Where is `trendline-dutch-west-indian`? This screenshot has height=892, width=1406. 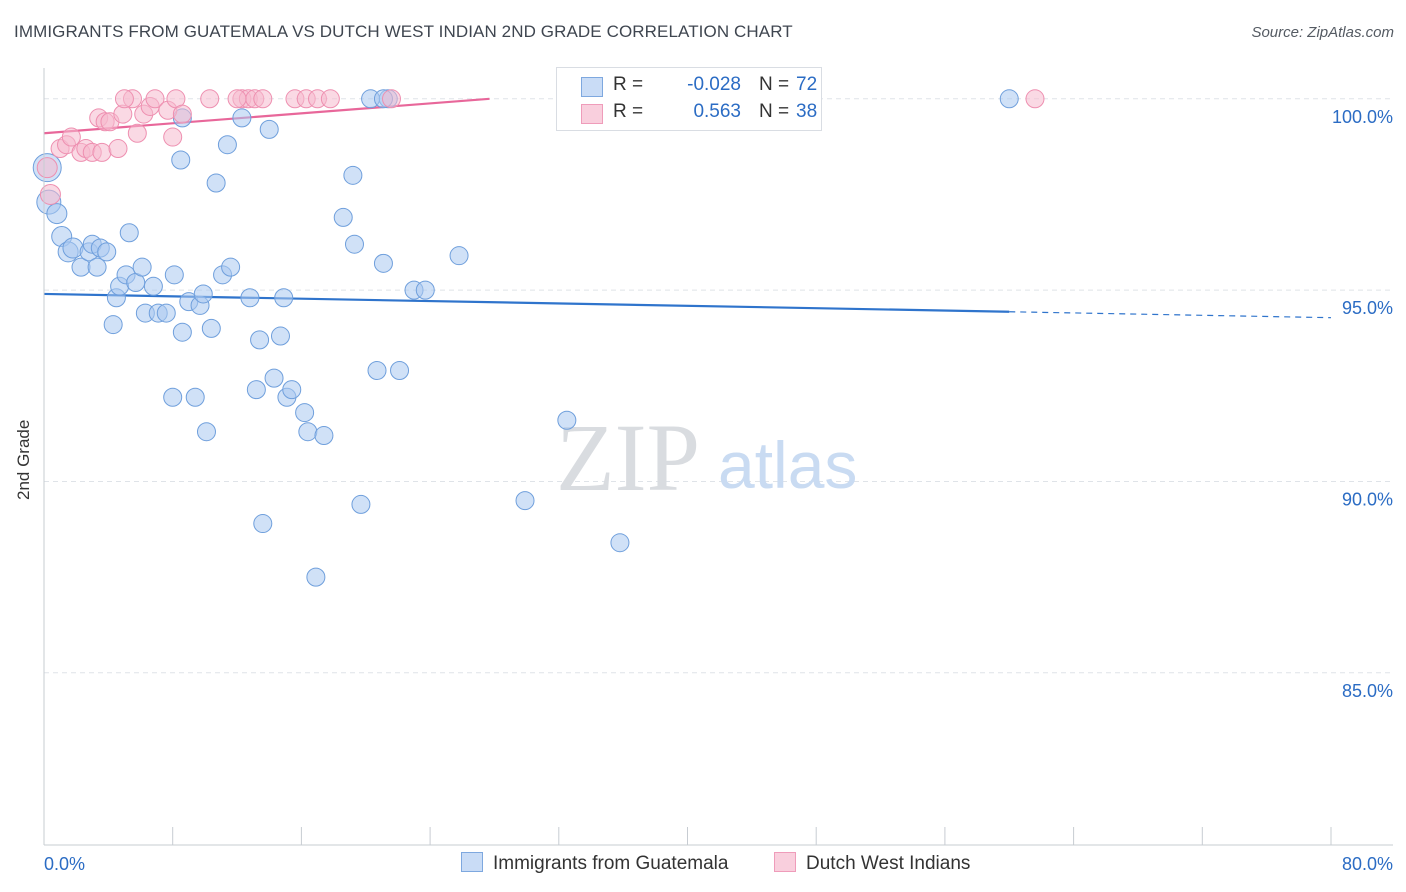 trendline-dutch-west-indian is located at coordinates (266, 116).